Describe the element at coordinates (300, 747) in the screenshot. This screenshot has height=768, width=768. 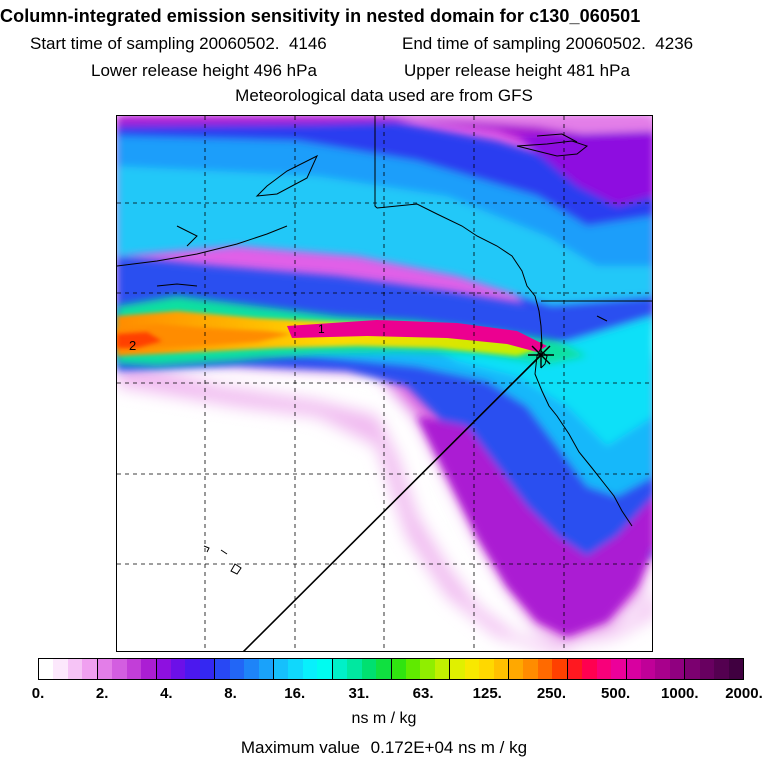
I see `max-value-label: Maximum value` at that location.